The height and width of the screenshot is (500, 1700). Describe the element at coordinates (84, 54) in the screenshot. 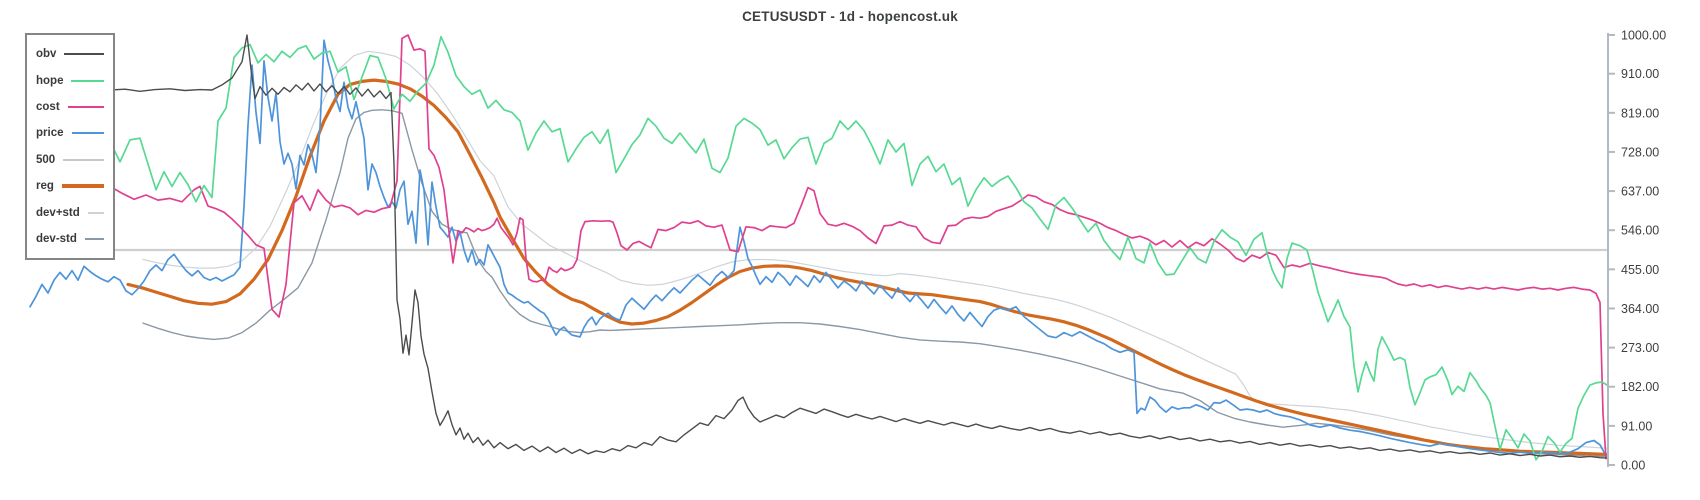

I see `legend-swatch-obv` at that location.